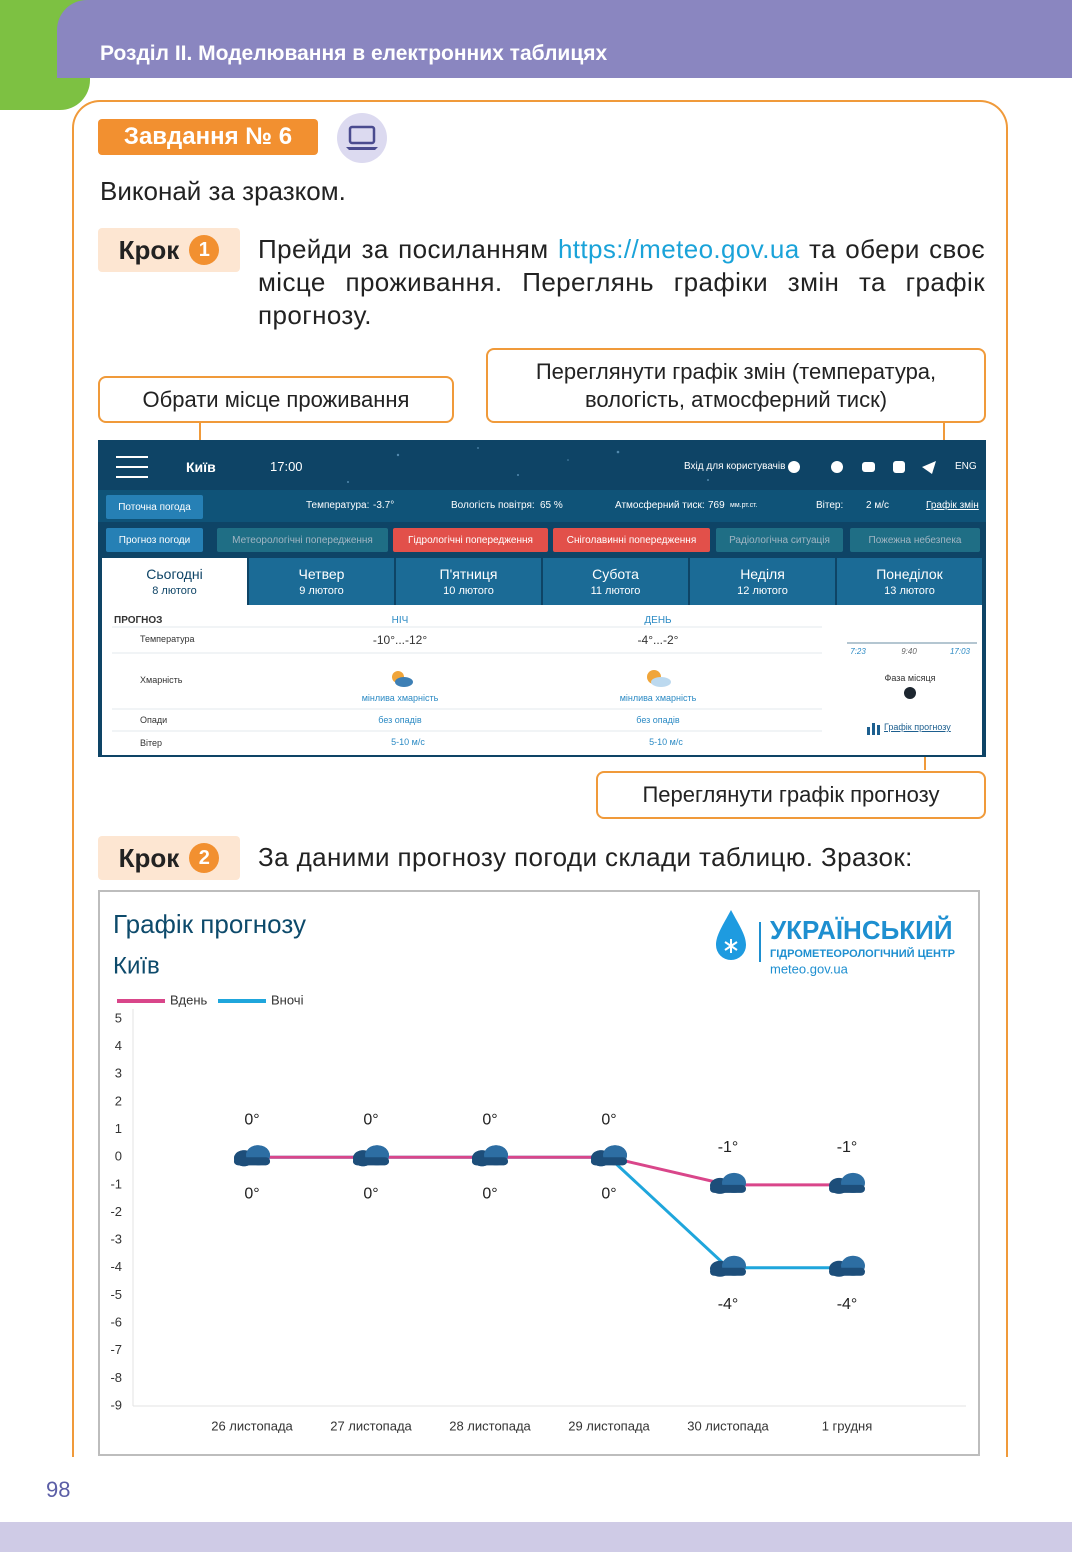  Describe the element at coordinates (631, 540) in the screenshot. I see `tab: Сніголавинні попередження` at that location.